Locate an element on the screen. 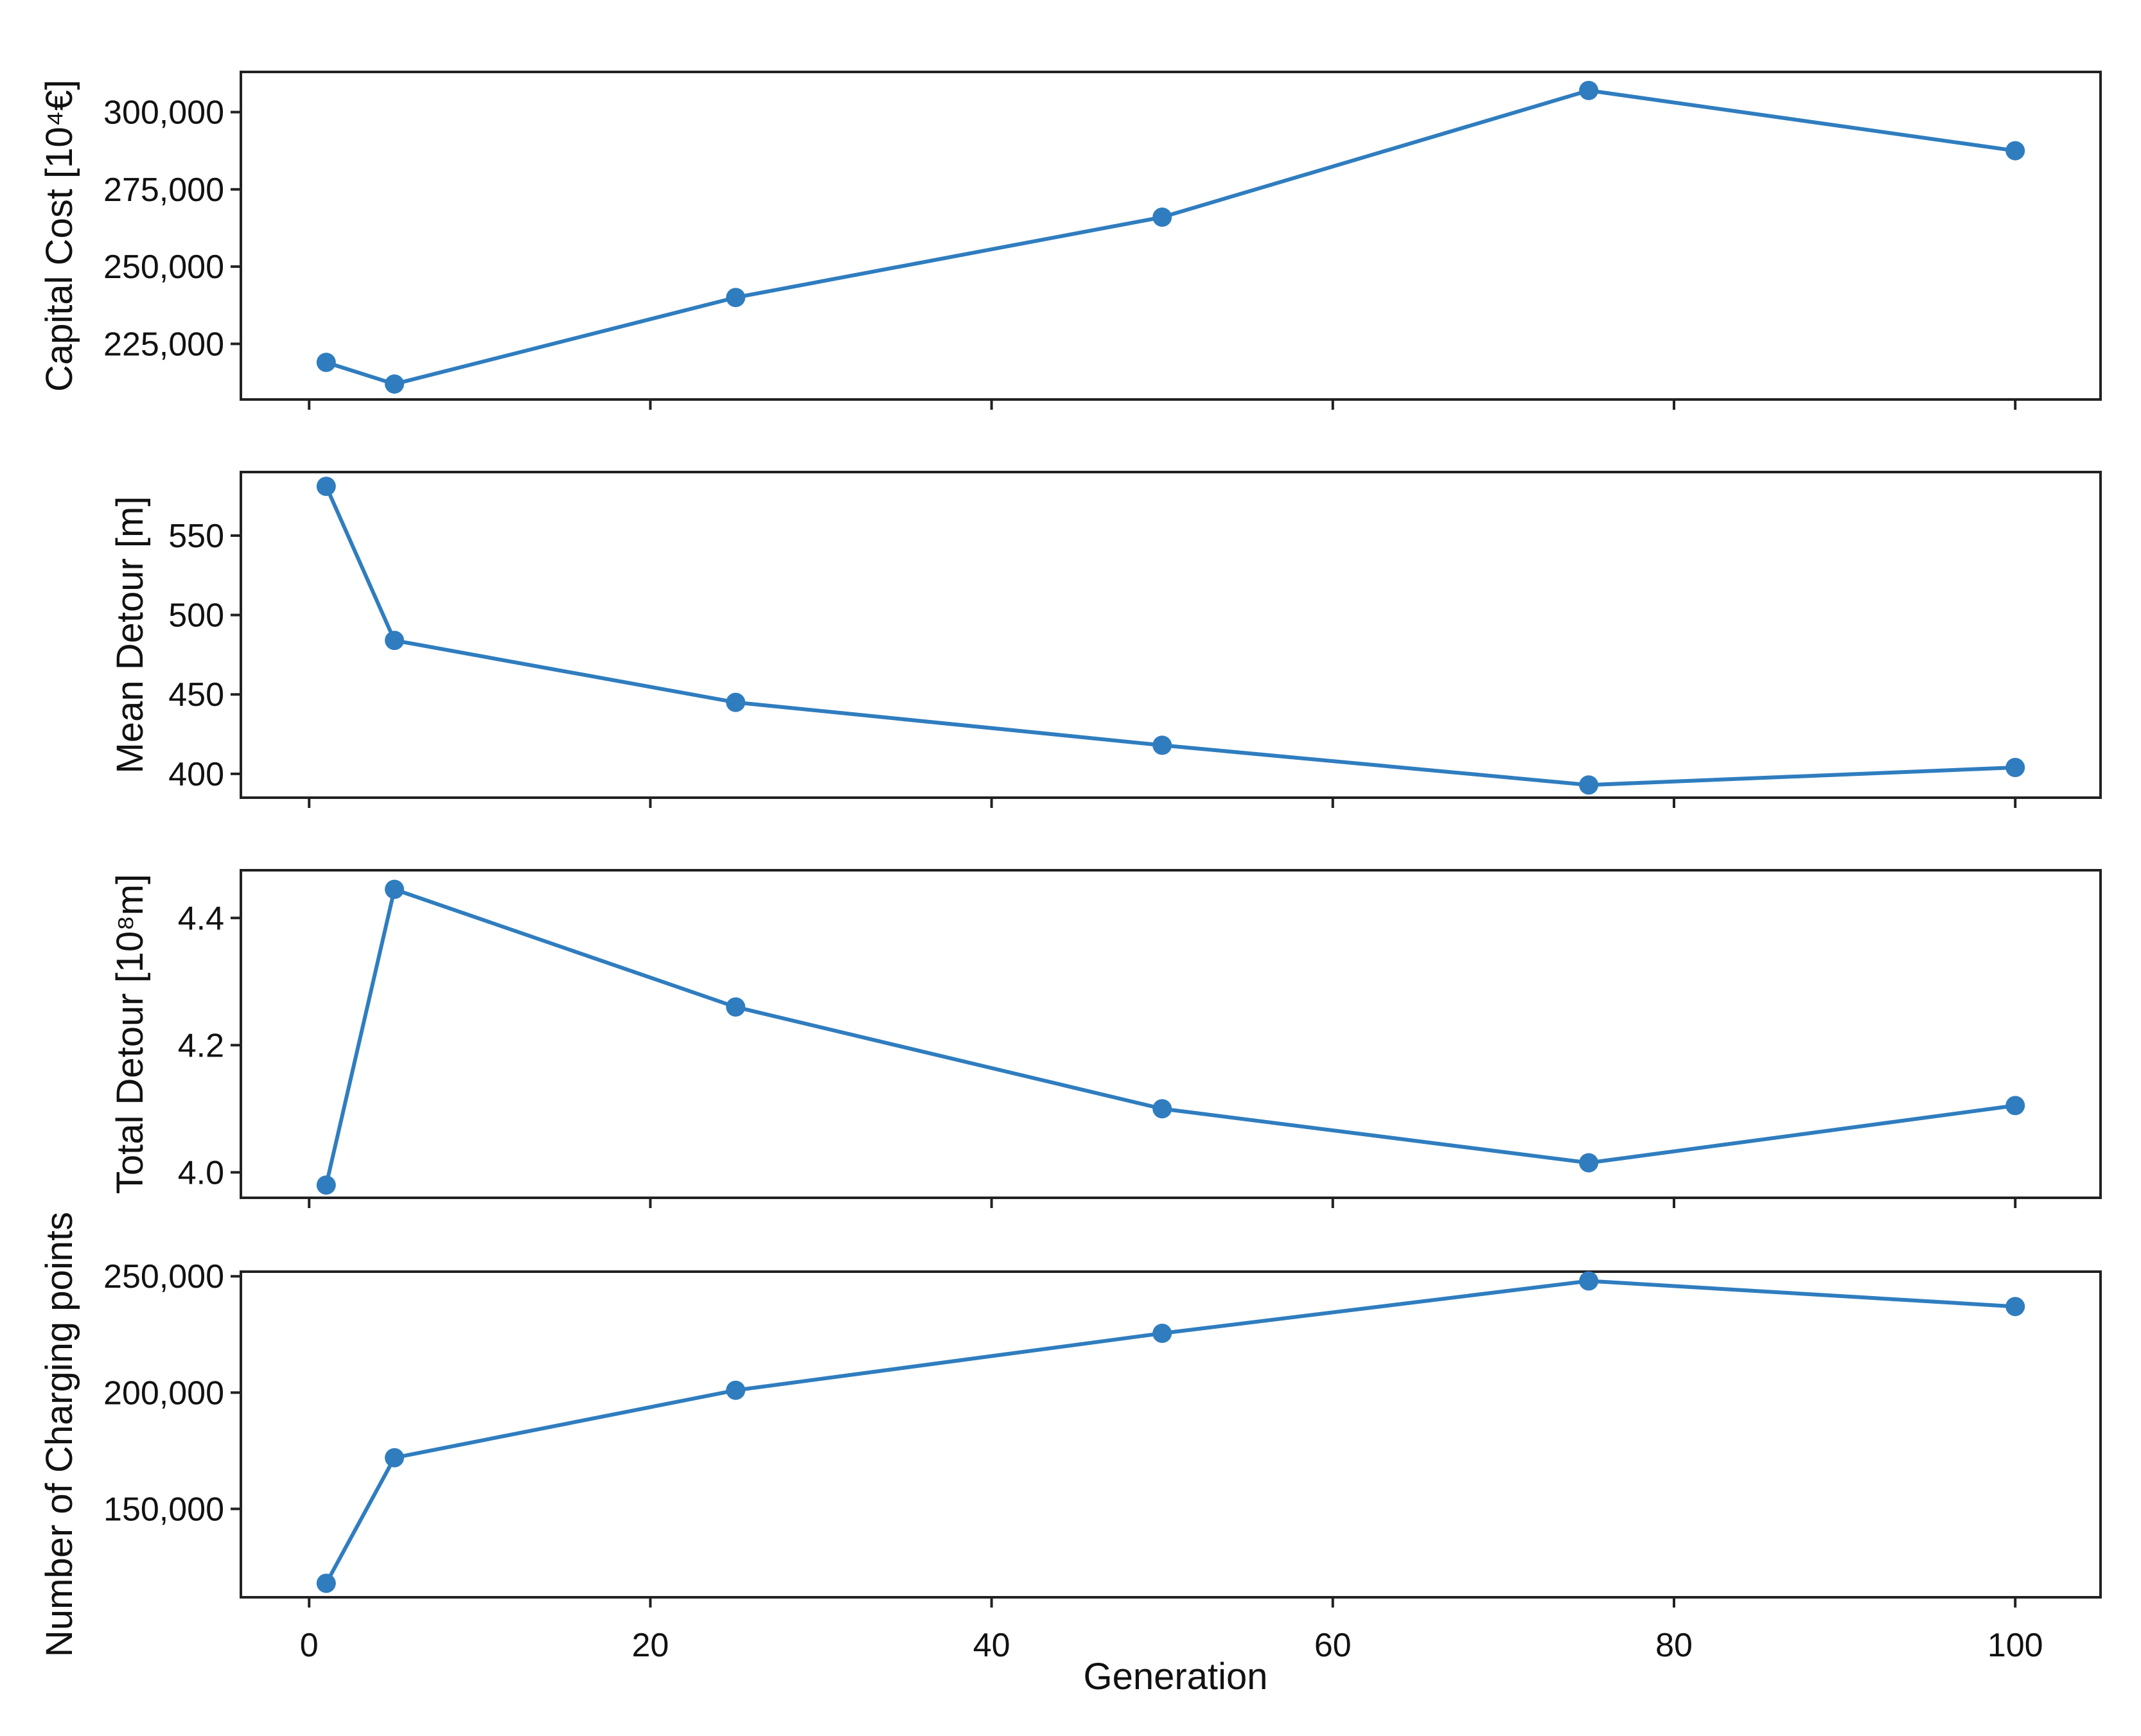  y-tick-label: 225,000 is located at coordinates (163, 344).